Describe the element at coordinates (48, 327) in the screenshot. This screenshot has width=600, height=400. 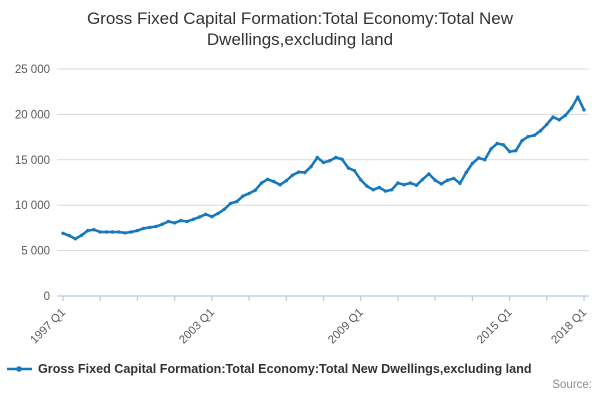
I see `x-tick-label: 1997 Q1` at that location.